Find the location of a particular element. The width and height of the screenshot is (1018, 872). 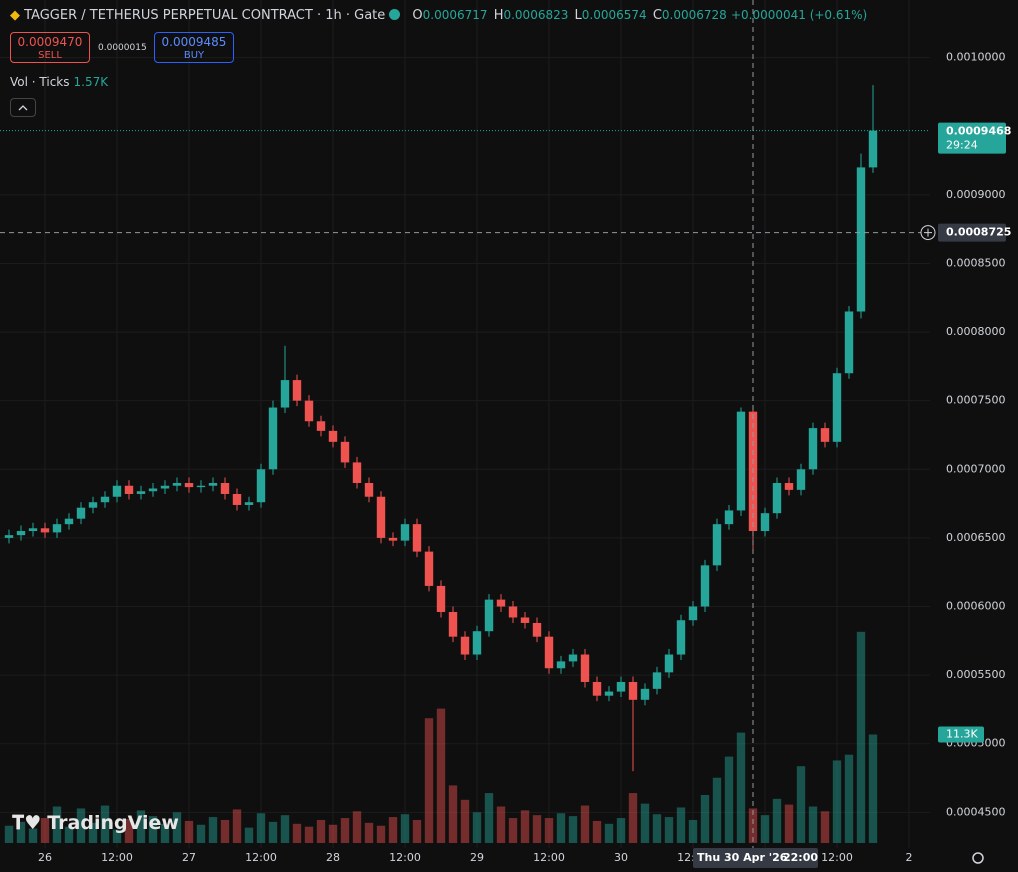

buy-price: 0.0009485 is located at coordinates (194, 42).